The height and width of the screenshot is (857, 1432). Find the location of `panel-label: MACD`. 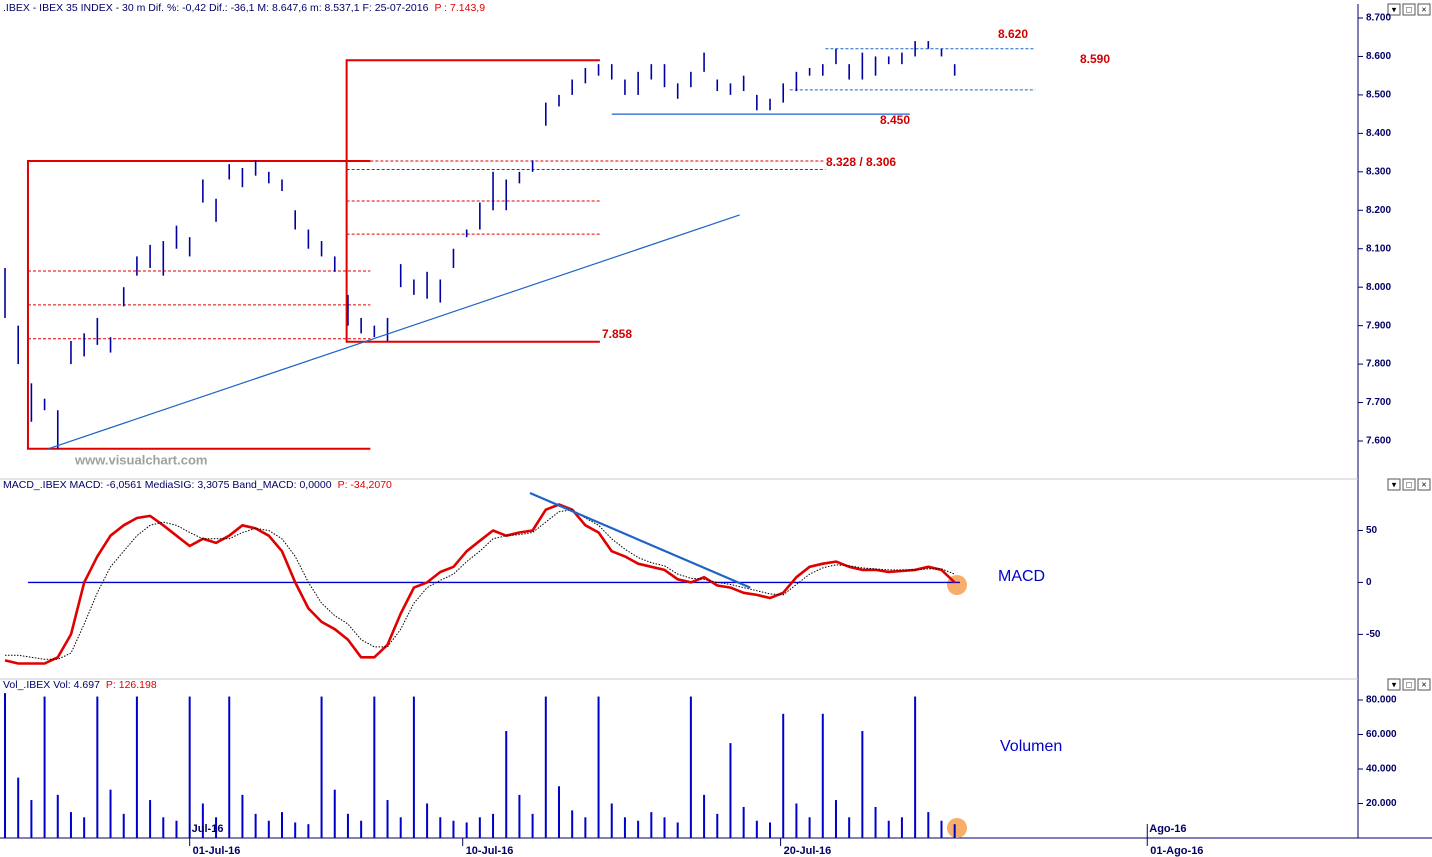

panel-label: MACD is located at coordinates (1021, 576).